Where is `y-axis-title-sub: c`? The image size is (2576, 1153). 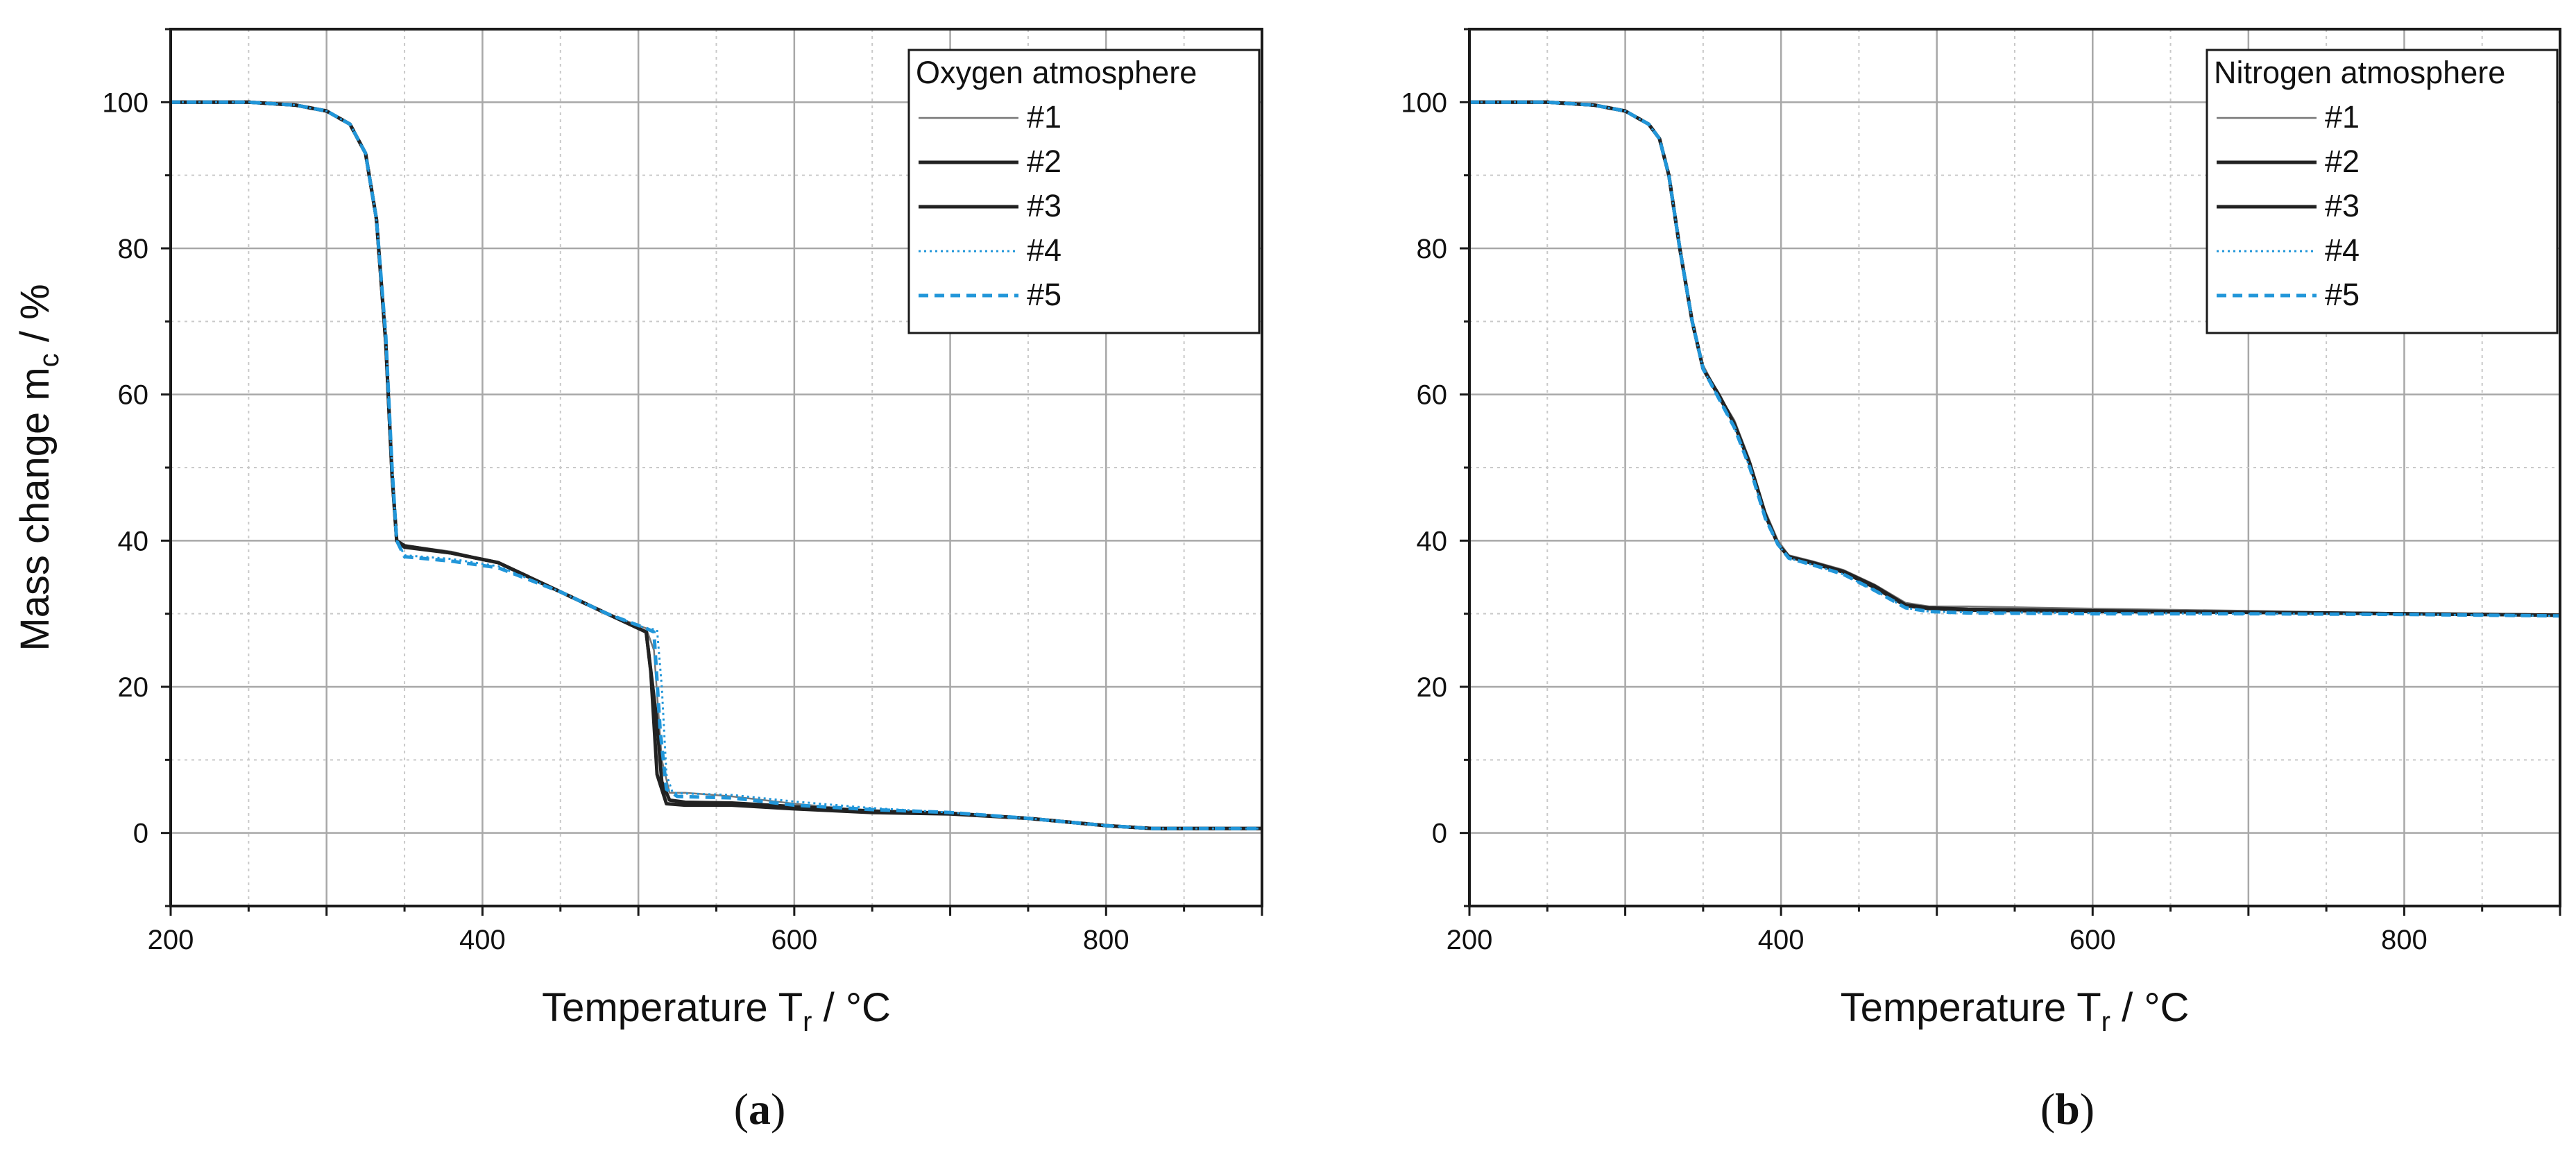
y-axis-title-sub: c is located at coordinates (49, 360).